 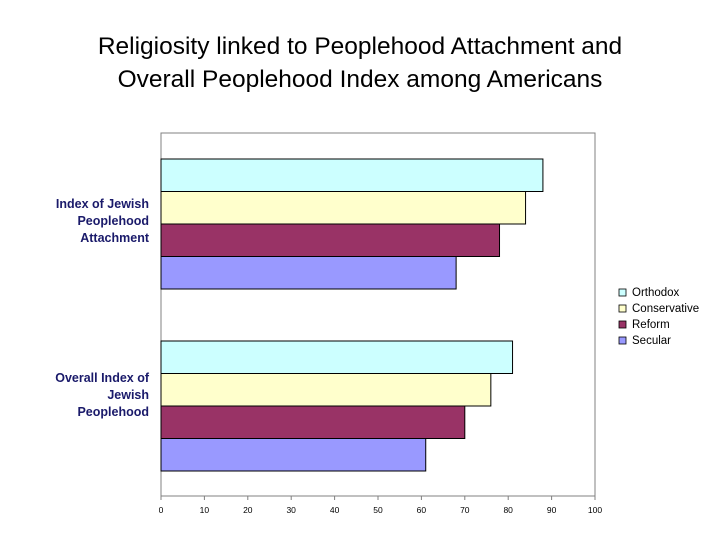 What do you see at coordinates (113, 221) in the screenshot?
I see `category-label-1-line-2: Peoplehood` at bounding box center [113, 221].